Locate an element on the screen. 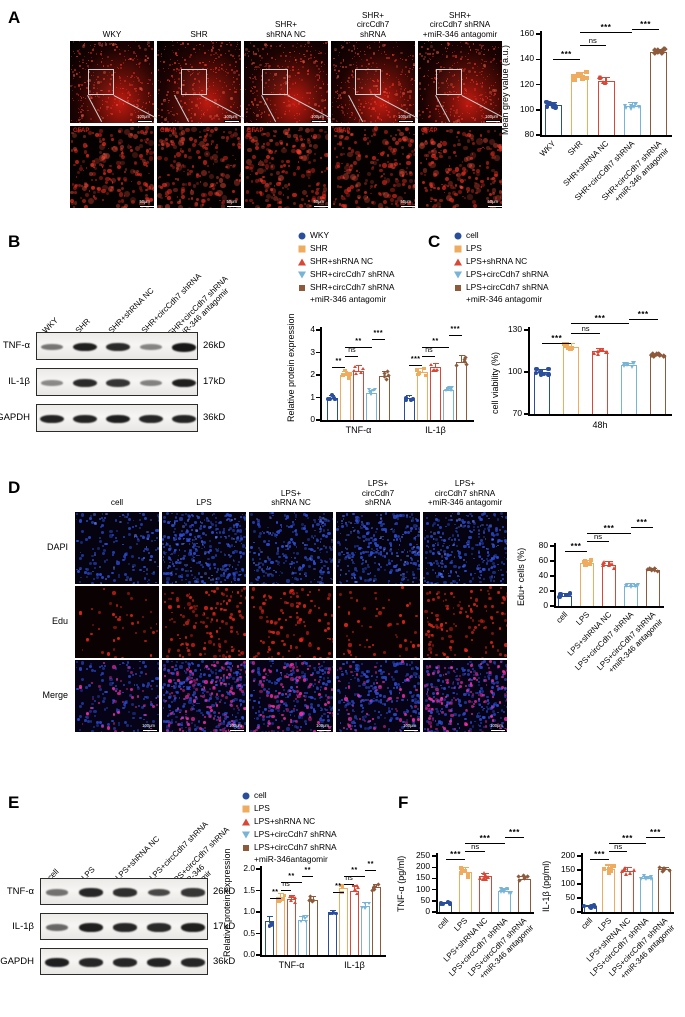  panel-a-column-header: SHR is located at coordinates (199, 34).